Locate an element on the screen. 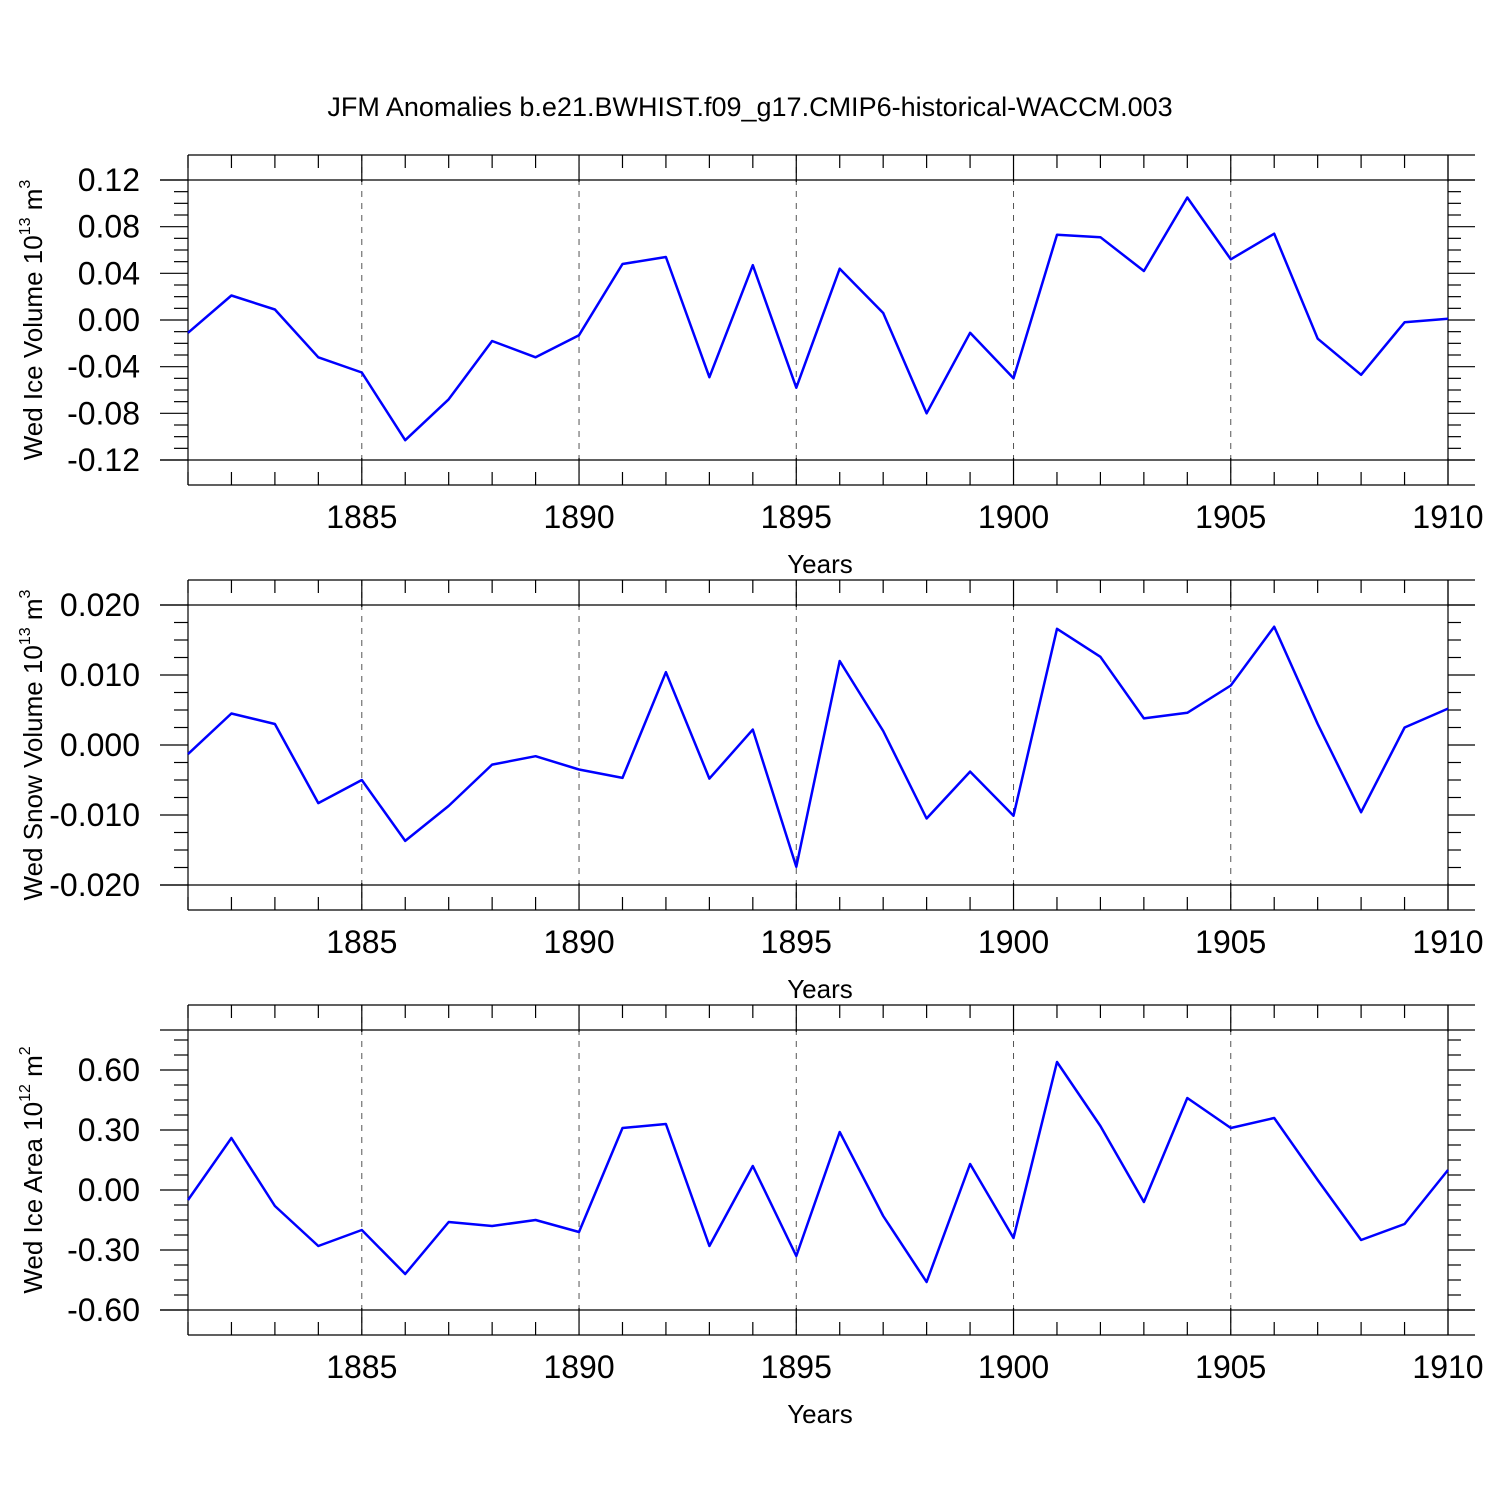  y-tick-label: 0.08 is located at coordinates (109, 227).